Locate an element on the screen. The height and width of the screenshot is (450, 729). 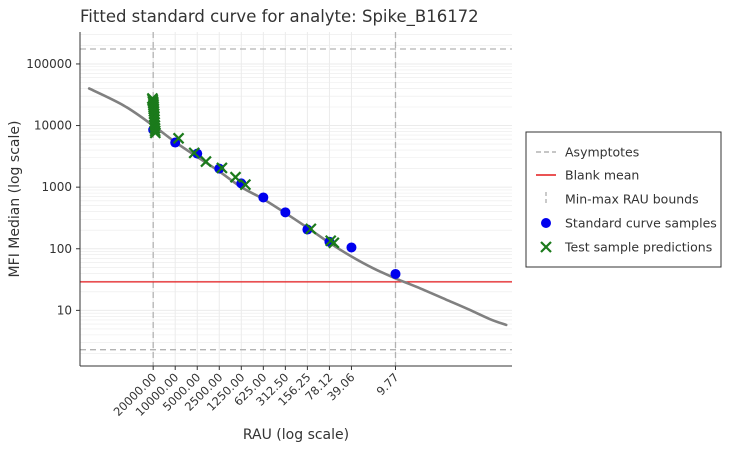
x-axis-label: RAU (log scale) is located at coordinates (296, 435).